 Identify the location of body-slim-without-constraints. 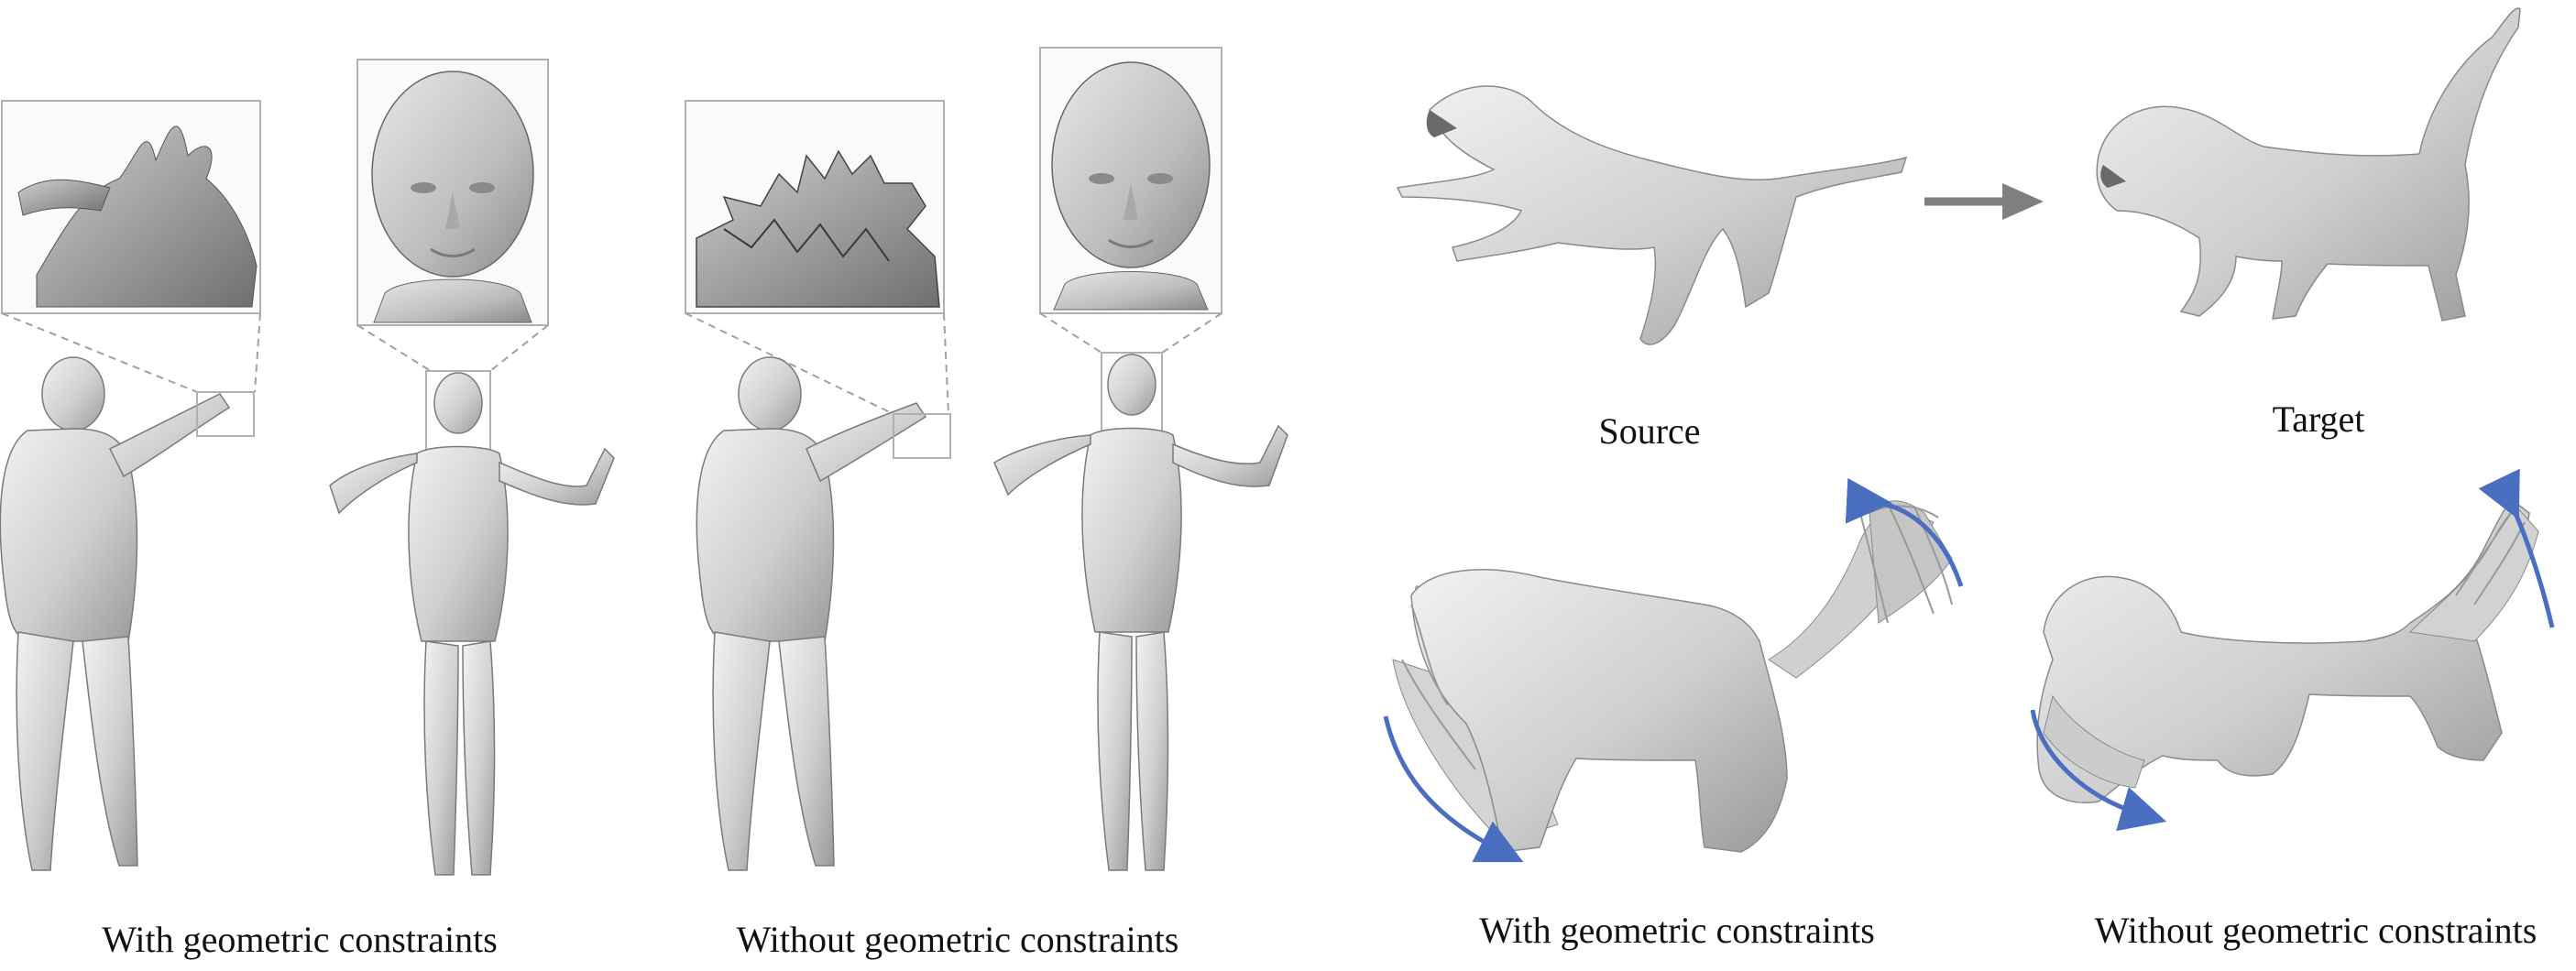
(1140, 611).